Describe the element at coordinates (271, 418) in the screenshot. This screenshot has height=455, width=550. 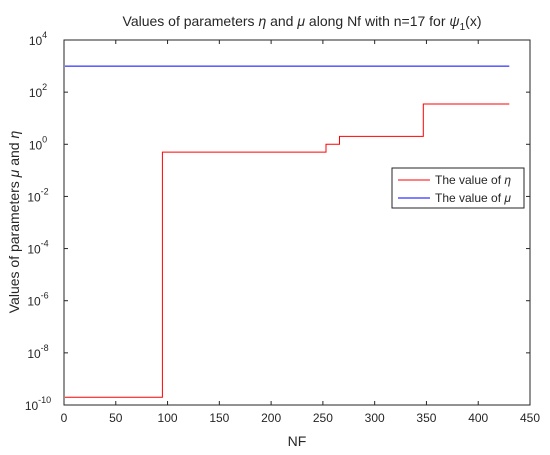
I see `x-tick-label: 200` at that location.